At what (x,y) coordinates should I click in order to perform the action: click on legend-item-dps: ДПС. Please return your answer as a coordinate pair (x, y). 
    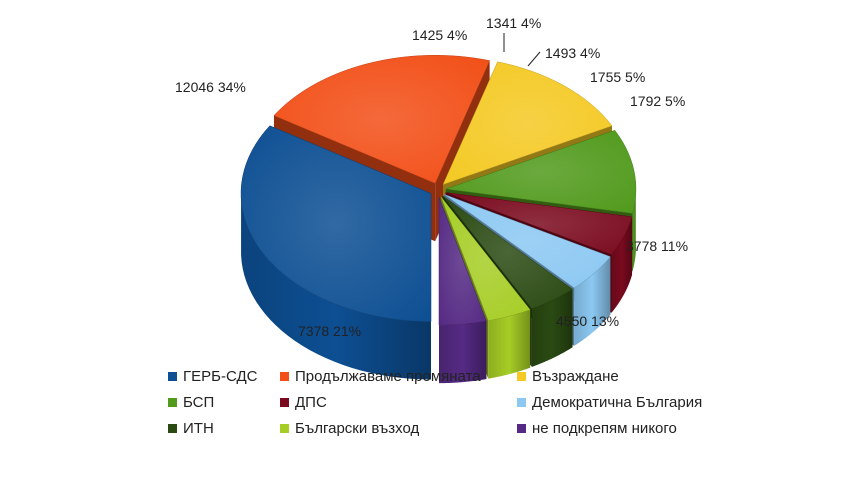
    Looking at the image, I should click on (398, 402).